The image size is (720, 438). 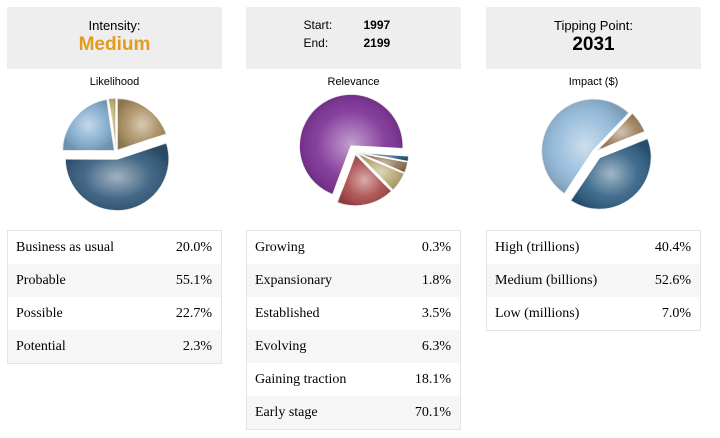 I want to click on row-value: 22.7%, so click(x=193, y=313).